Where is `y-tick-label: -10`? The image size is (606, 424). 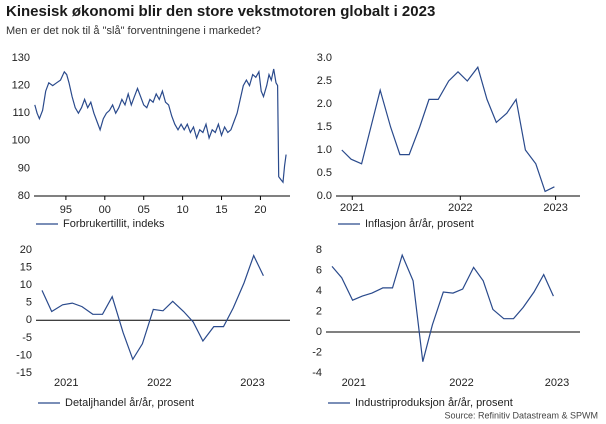 y-tick-label: -10 is located at coordinates (24, 355).